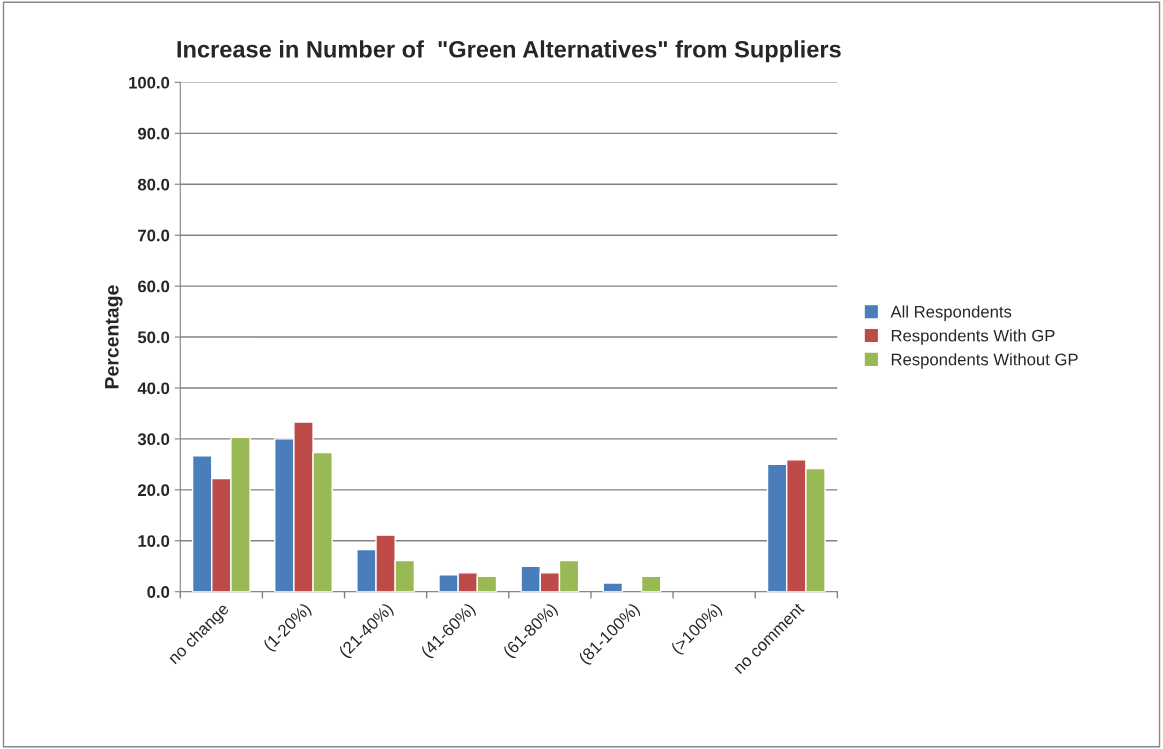 The image size is (1163, 749). What do you see at coordinates (114, 337) in the screenshot?
I see `y-axis-title: Percentage` at bounding box center [114, 337].